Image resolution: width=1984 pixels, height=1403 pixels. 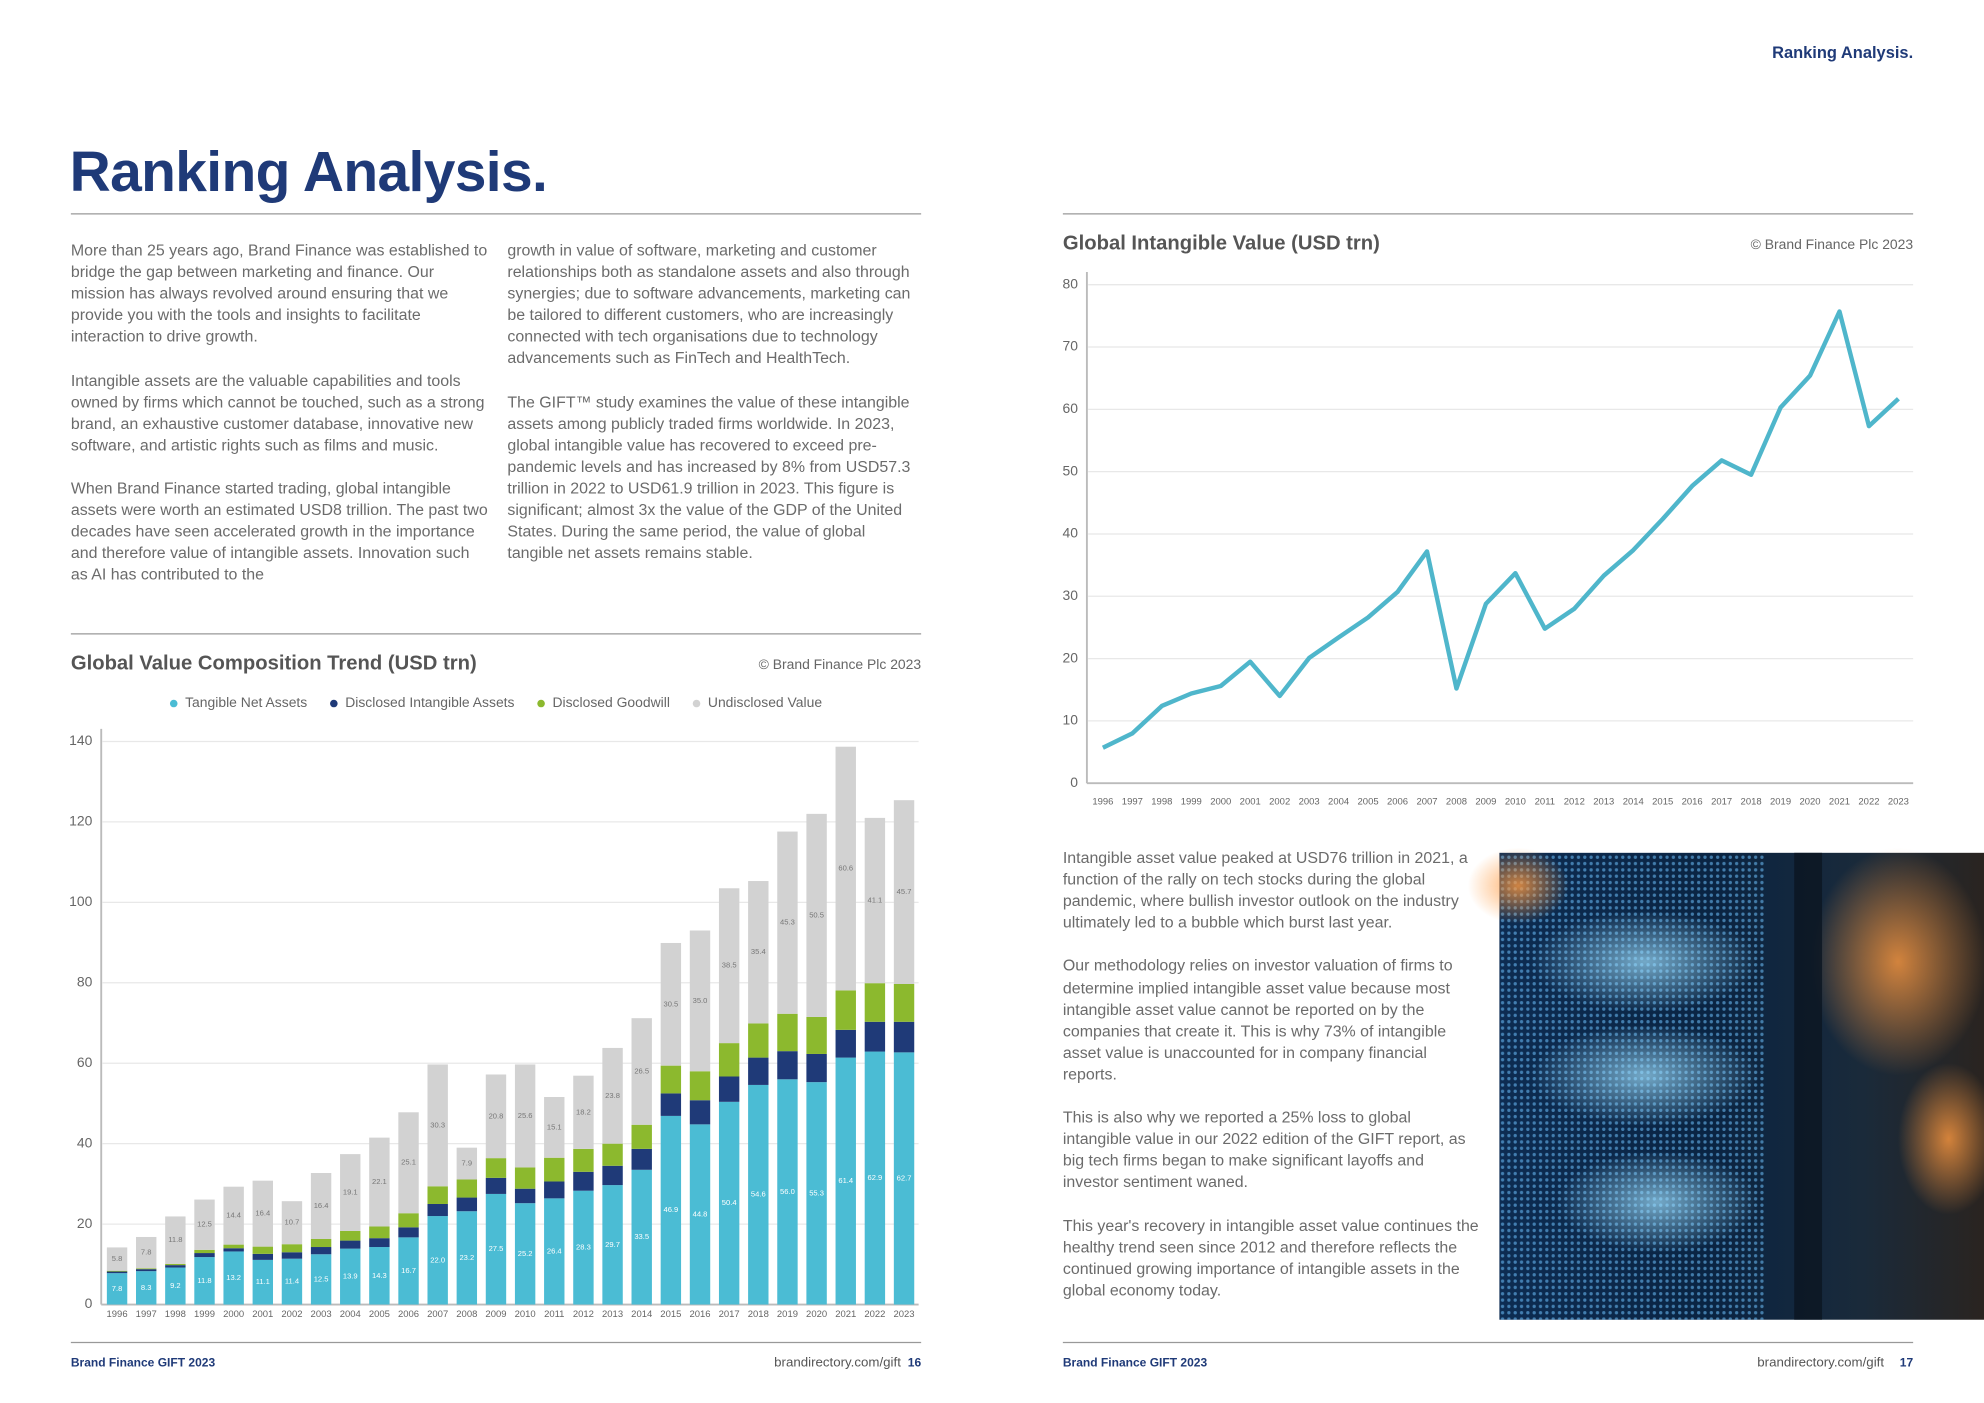 What do you see at coordinates (1161, 802) in the screenshot?
I see `x-tick-label: 1998` at bounding box center [1161, 802].